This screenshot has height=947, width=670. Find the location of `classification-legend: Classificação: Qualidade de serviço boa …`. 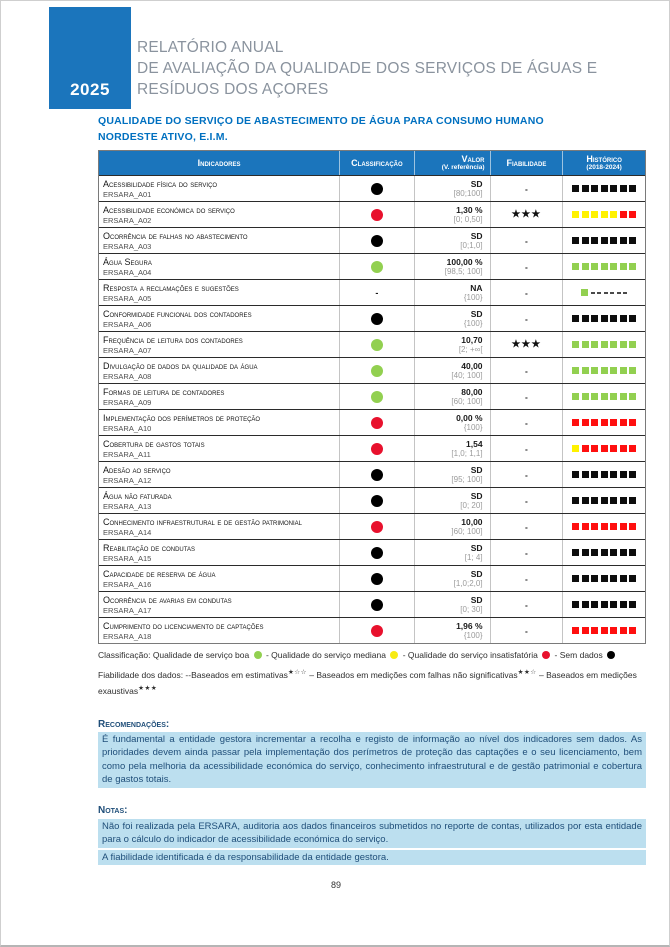

classification-legend: Classificação: Qualidade de serviço boa … is located at coordinates (372, 655).